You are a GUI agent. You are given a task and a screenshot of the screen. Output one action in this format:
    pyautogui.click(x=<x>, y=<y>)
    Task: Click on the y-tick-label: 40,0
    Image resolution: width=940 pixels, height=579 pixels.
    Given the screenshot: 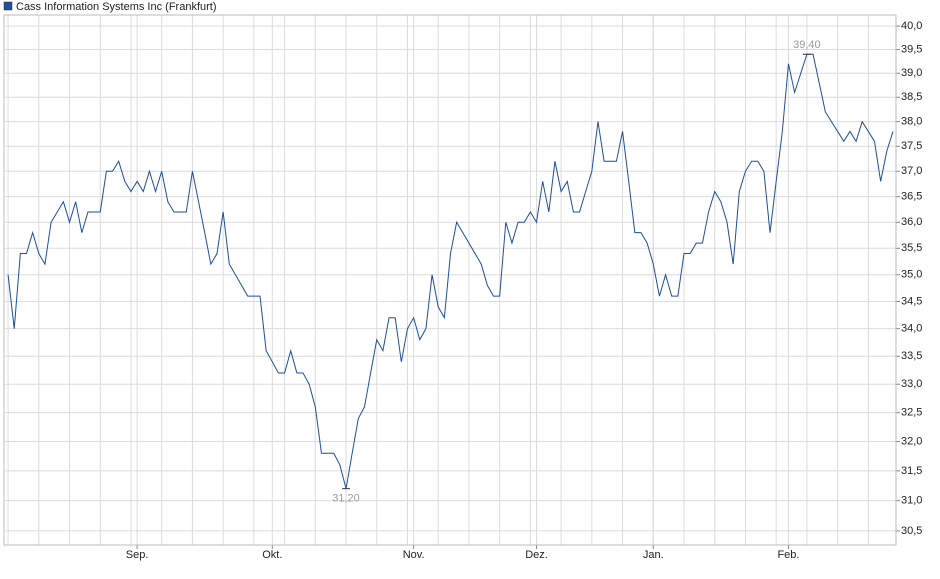 What is the action you would take?
    pyautogui.click(x=911, y=26)
    